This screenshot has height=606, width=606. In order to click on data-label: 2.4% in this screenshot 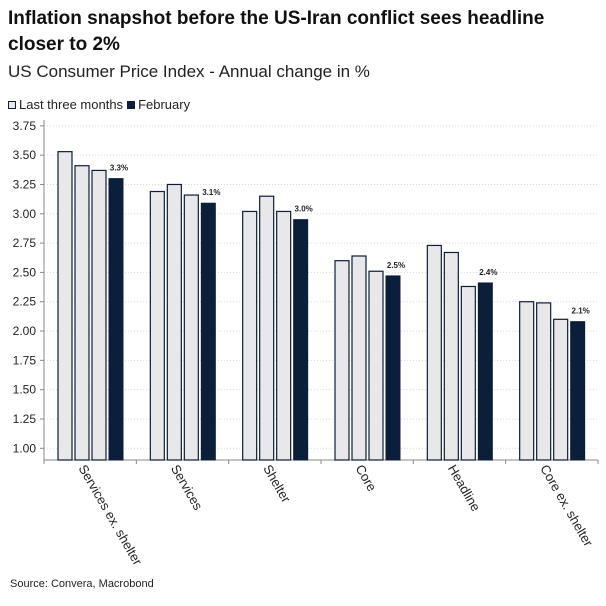, I will do `click(488, 272)`.